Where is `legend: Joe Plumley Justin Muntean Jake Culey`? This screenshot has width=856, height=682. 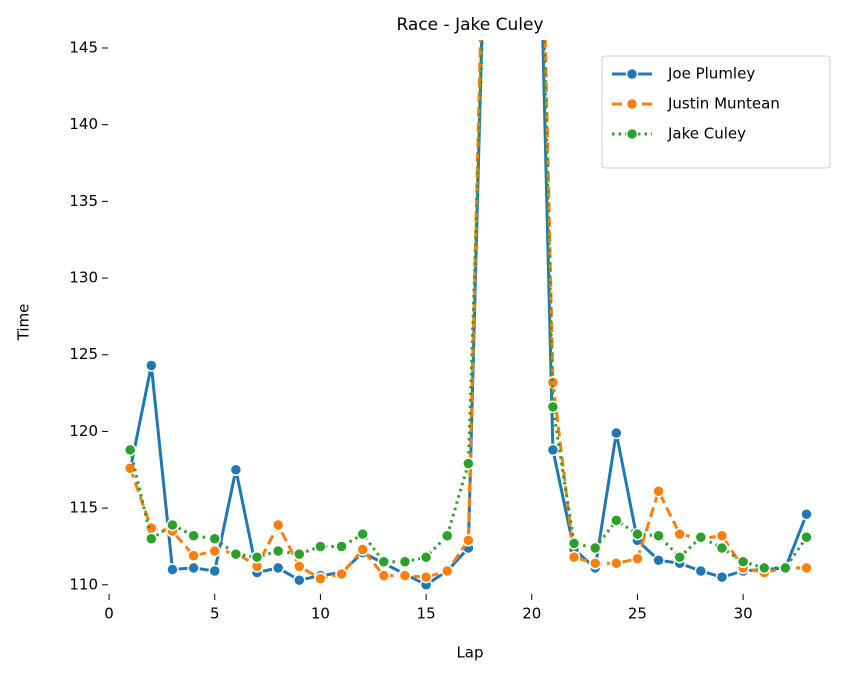
legend: Joe Plumley Justin Muntean Jake Culey is located at coordinates (716, 112).